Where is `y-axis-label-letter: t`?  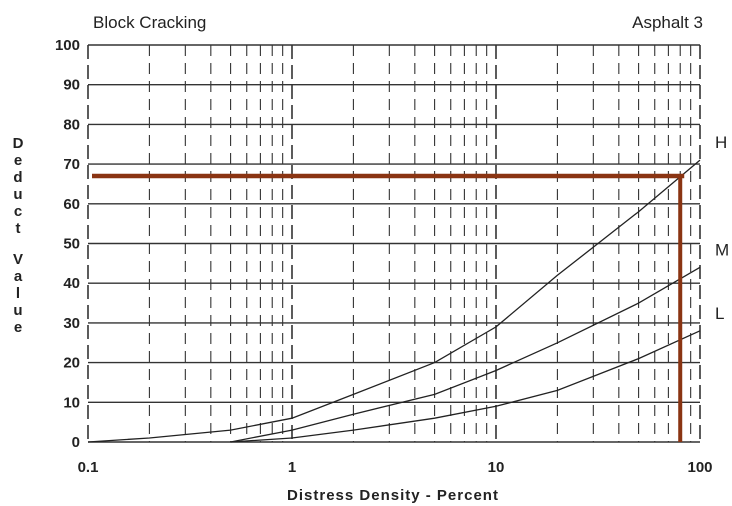
y-axis-label-letter: t is located at coordinates (18, 228).